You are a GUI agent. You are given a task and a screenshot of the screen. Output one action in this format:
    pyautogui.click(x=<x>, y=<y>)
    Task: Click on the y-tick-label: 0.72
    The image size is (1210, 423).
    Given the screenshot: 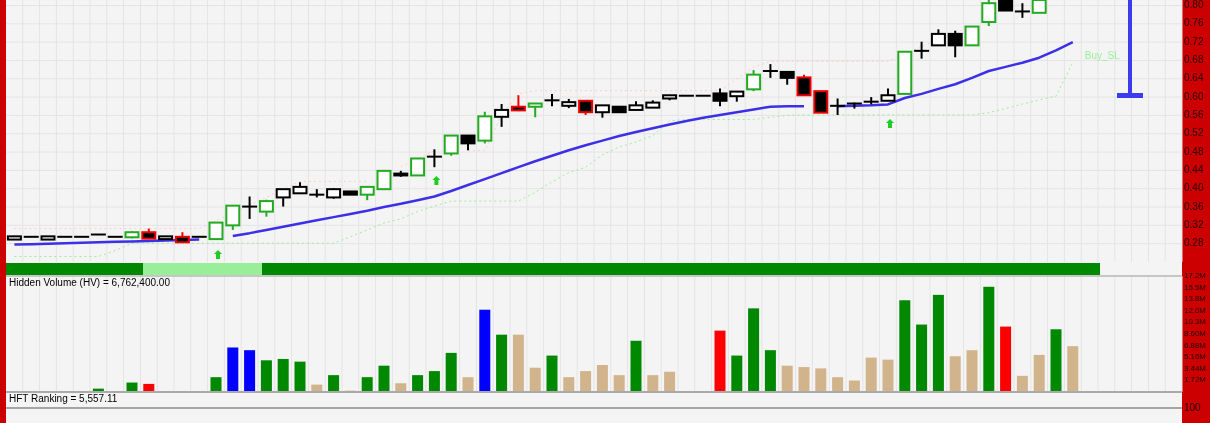 What is the action you would take?
    pyautogui.click(x=1194, y=41)
    